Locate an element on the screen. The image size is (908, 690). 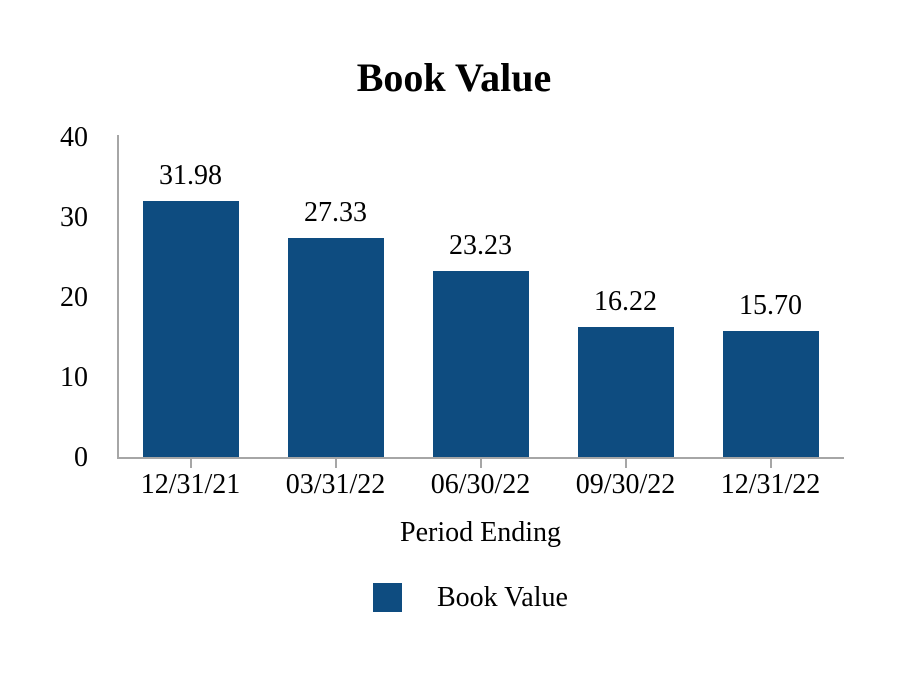
bar-value-label: 15.70 is located at coordinates (770, 306).